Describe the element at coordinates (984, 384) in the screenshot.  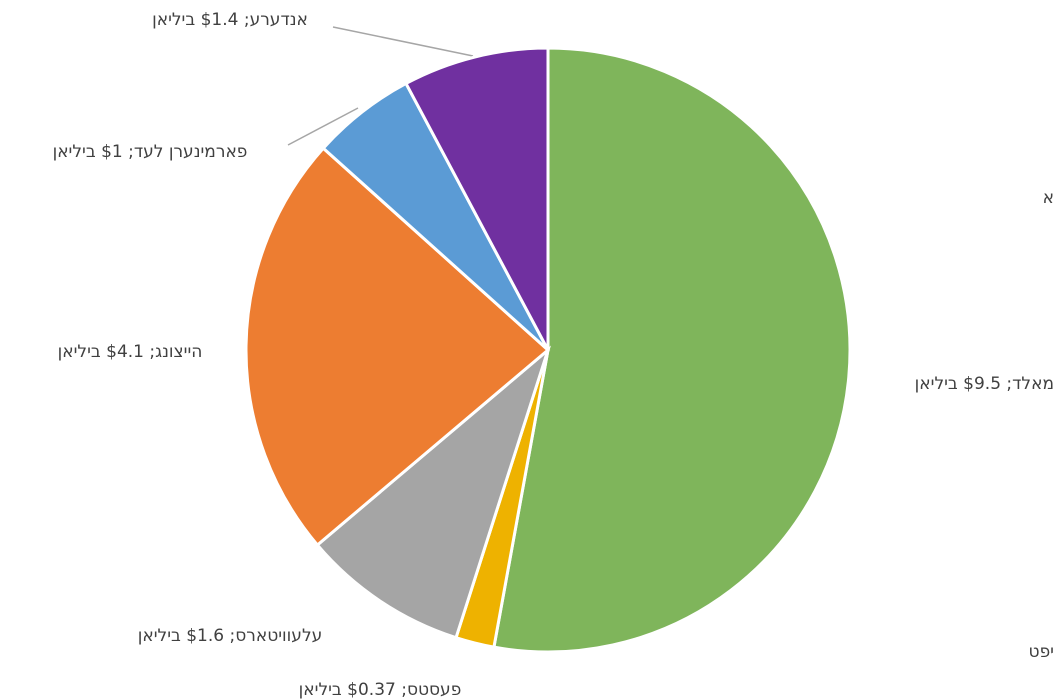
I see `data-label: מאלד; $9.5 ביליאן` at that location.